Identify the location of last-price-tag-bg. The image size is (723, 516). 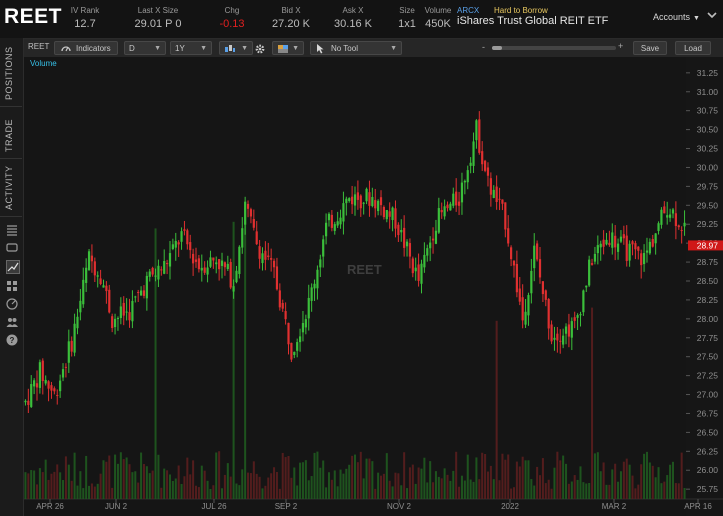
(705, 245).